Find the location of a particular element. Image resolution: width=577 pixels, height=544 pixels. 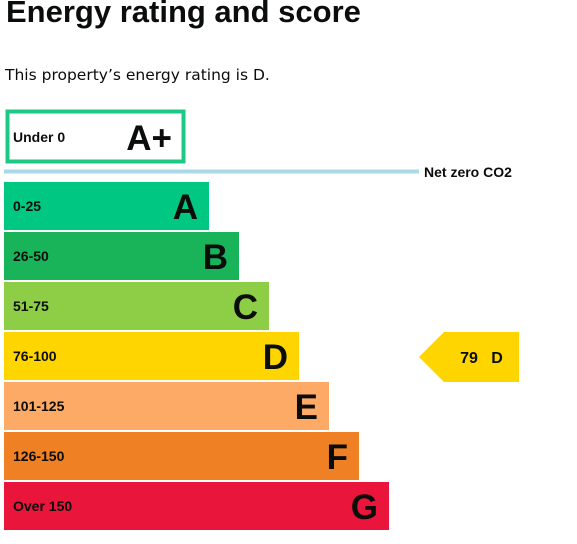

band-g-range: Over 150 is located at coordinates (42, 506).